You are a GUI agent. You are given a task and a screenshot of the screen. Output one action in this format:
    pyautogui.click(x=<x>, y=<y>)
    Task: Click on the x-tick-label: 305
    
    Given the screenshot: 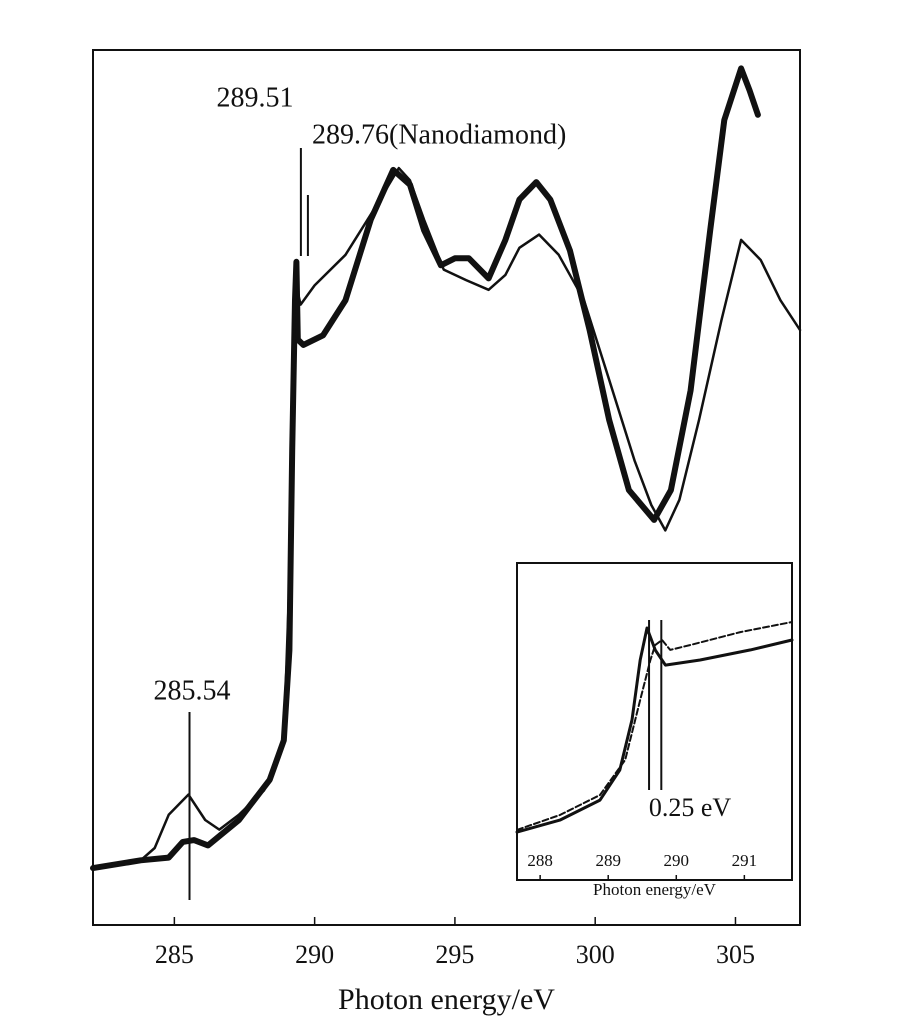 What is the action you would take?
    pyautogui.click(x=735, y=954)
    